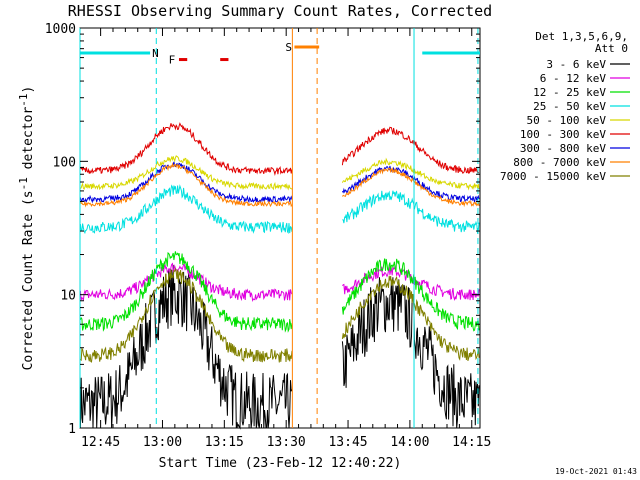 The width and height of the screenshot is (640, 480). Describe the element at coordinates (286, 442) in the screenshot. I see `x-tick-label: 13:30` at that location.